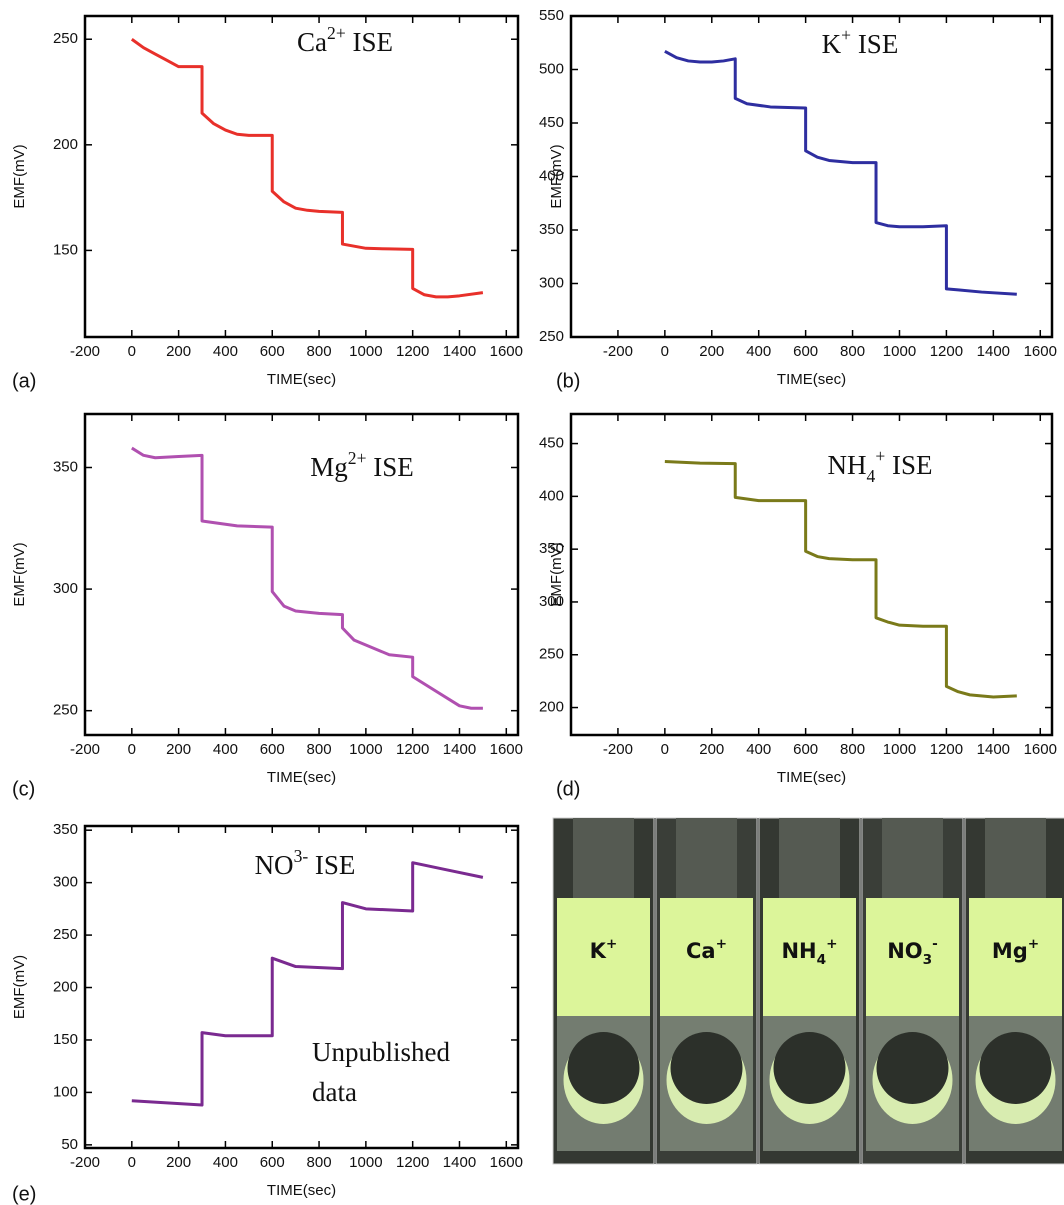 Image resolution: width=1064 pixels, height=1205 pixels. Describe the element at coordinates (24, 1194) in the screenshot. I see `panel-label: (e)` at that location.